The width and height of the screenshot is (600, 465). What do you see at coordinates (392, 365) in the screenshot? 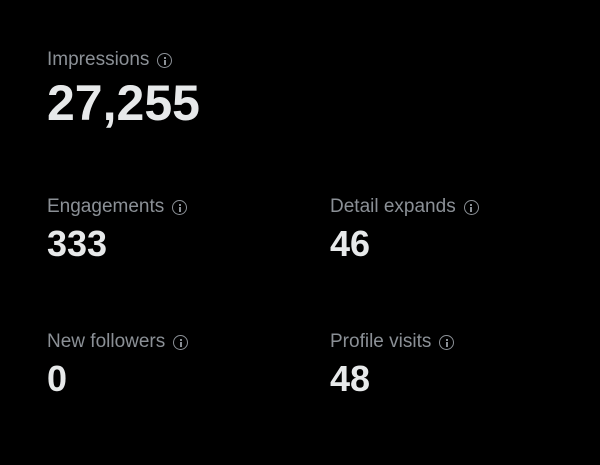
I see `metric-profile-visits: Profile visits 48` at bounding box center [392, 365].